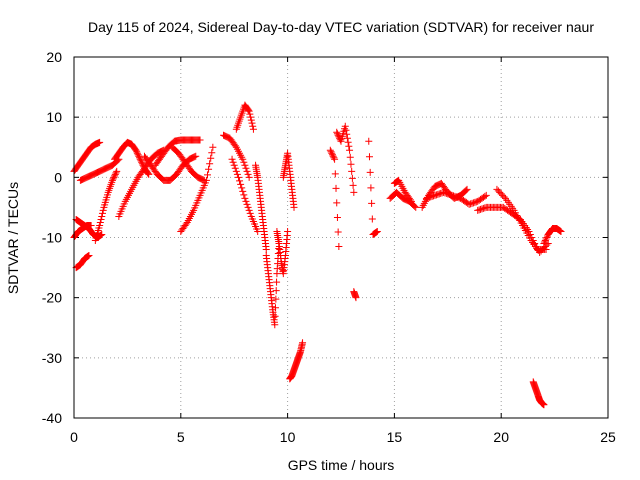 Image resolution: width=640 pixels, height=480 pixels. I want to click on series-sat-g, so click(132, 158).